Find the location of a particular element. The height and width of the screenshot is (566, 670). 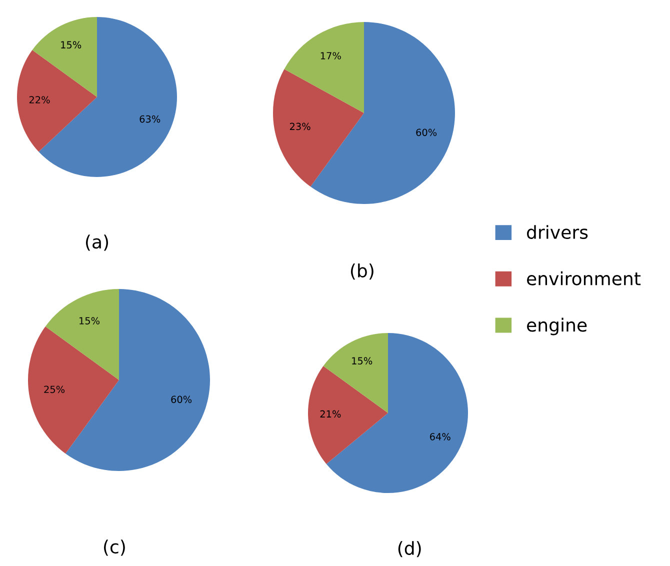

data-label: 21% is located at coordinates (330, 414).